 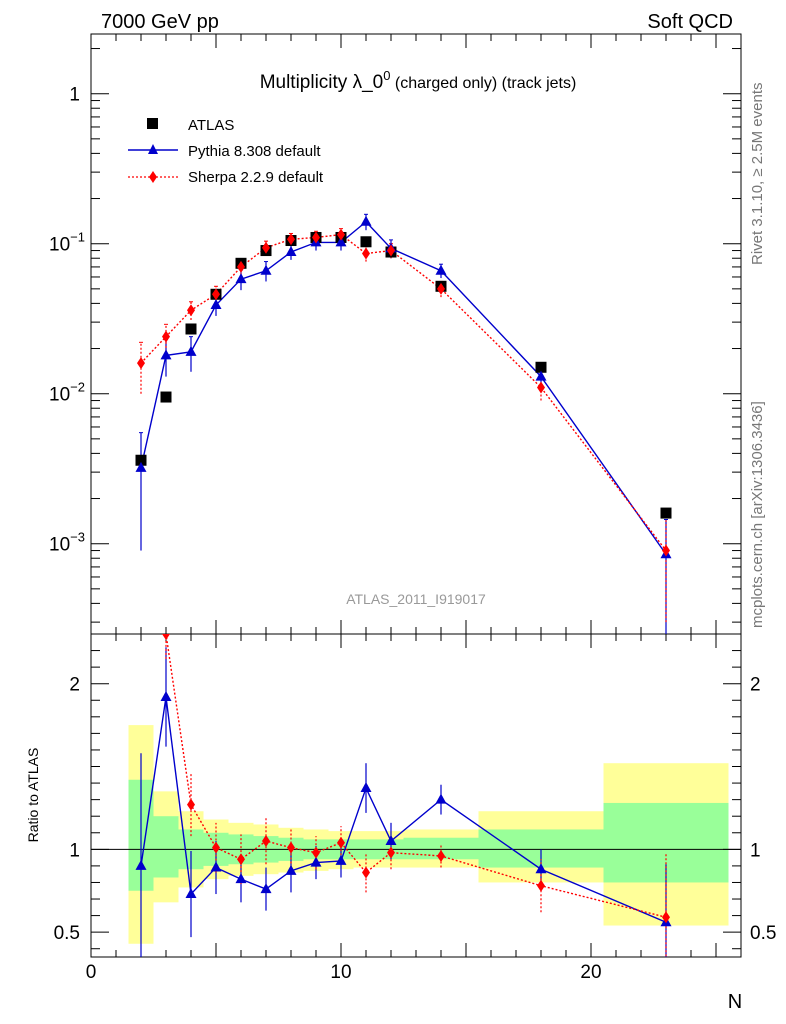 I want to click on header-right: Soft QCD, so click(x=690, y=22).